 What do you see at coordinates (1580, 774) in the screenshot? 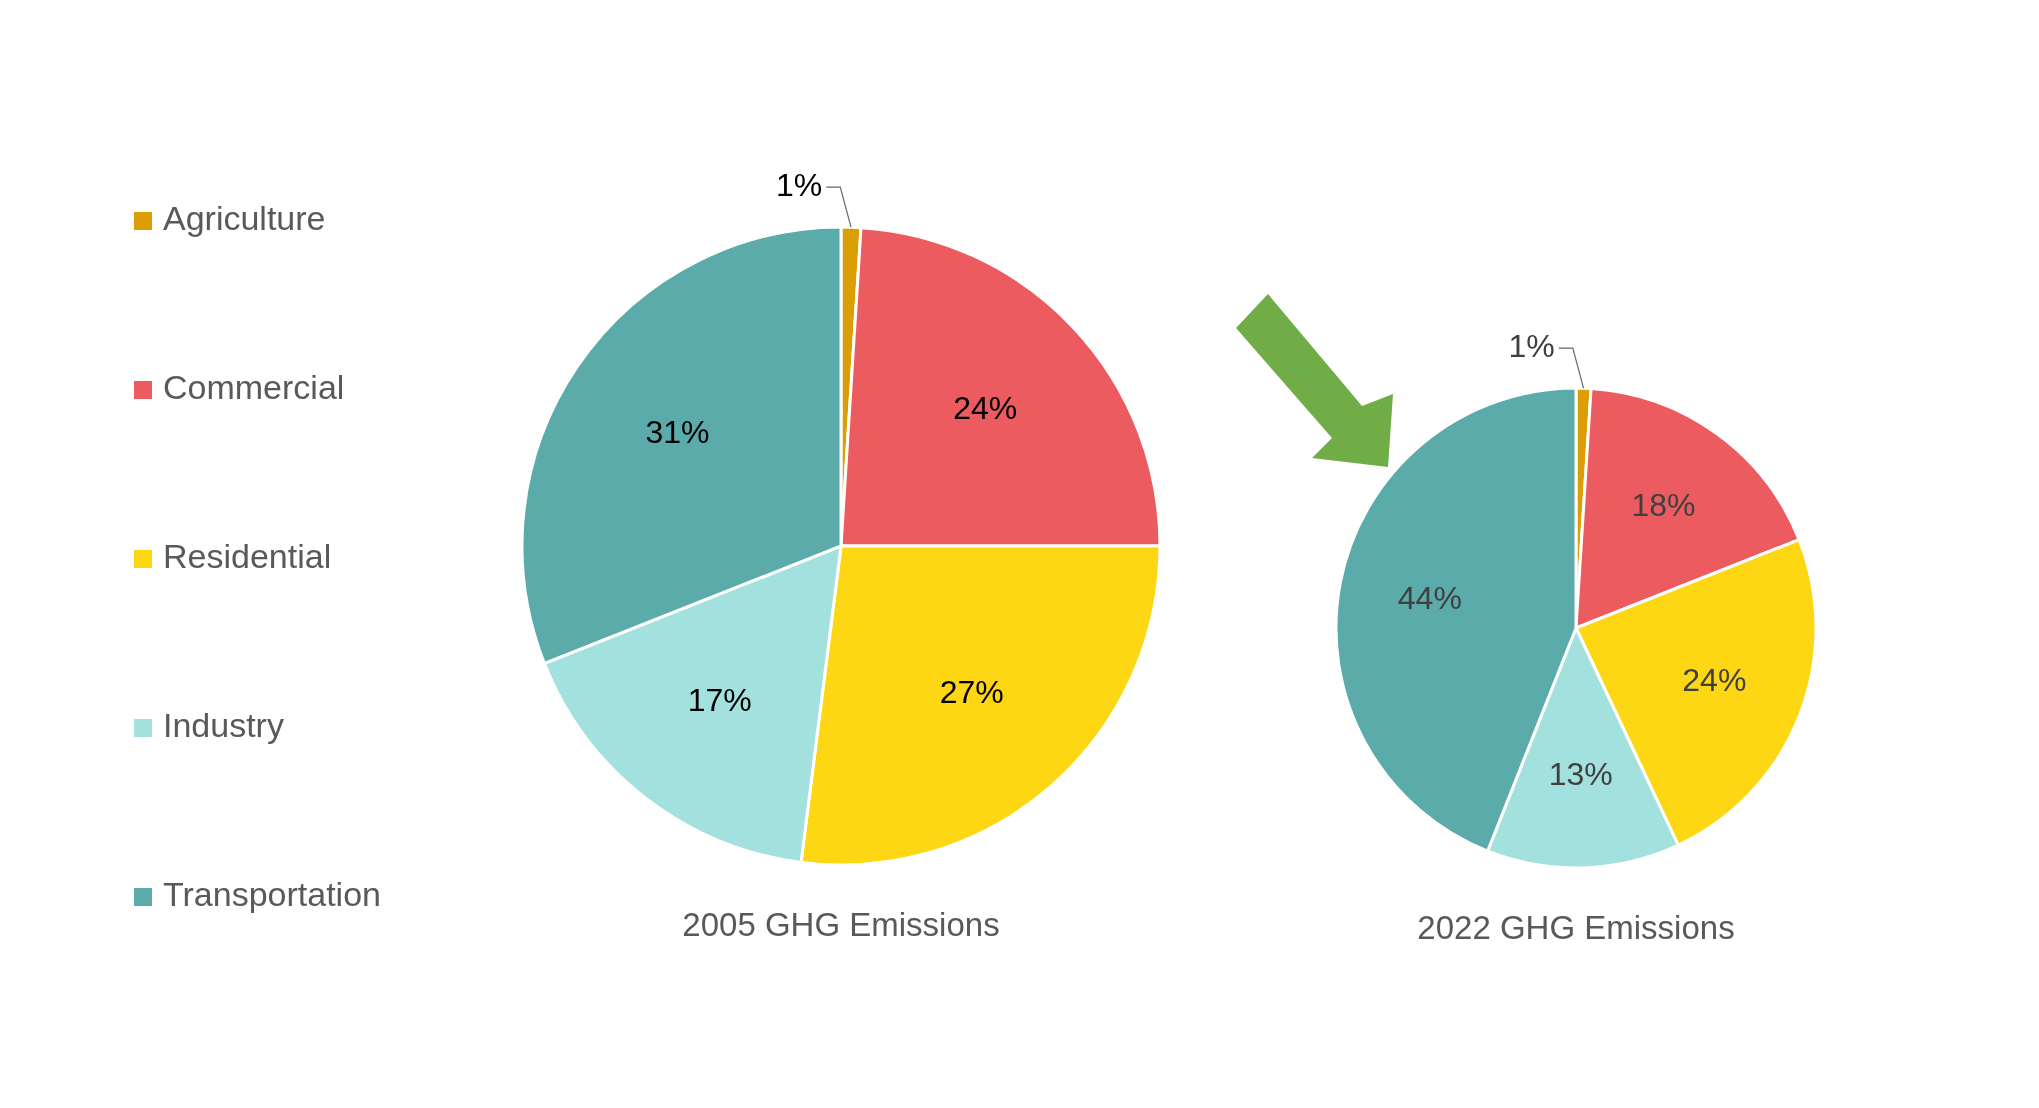
I see `data-label: 13%` at bounding box center [1580, 774].